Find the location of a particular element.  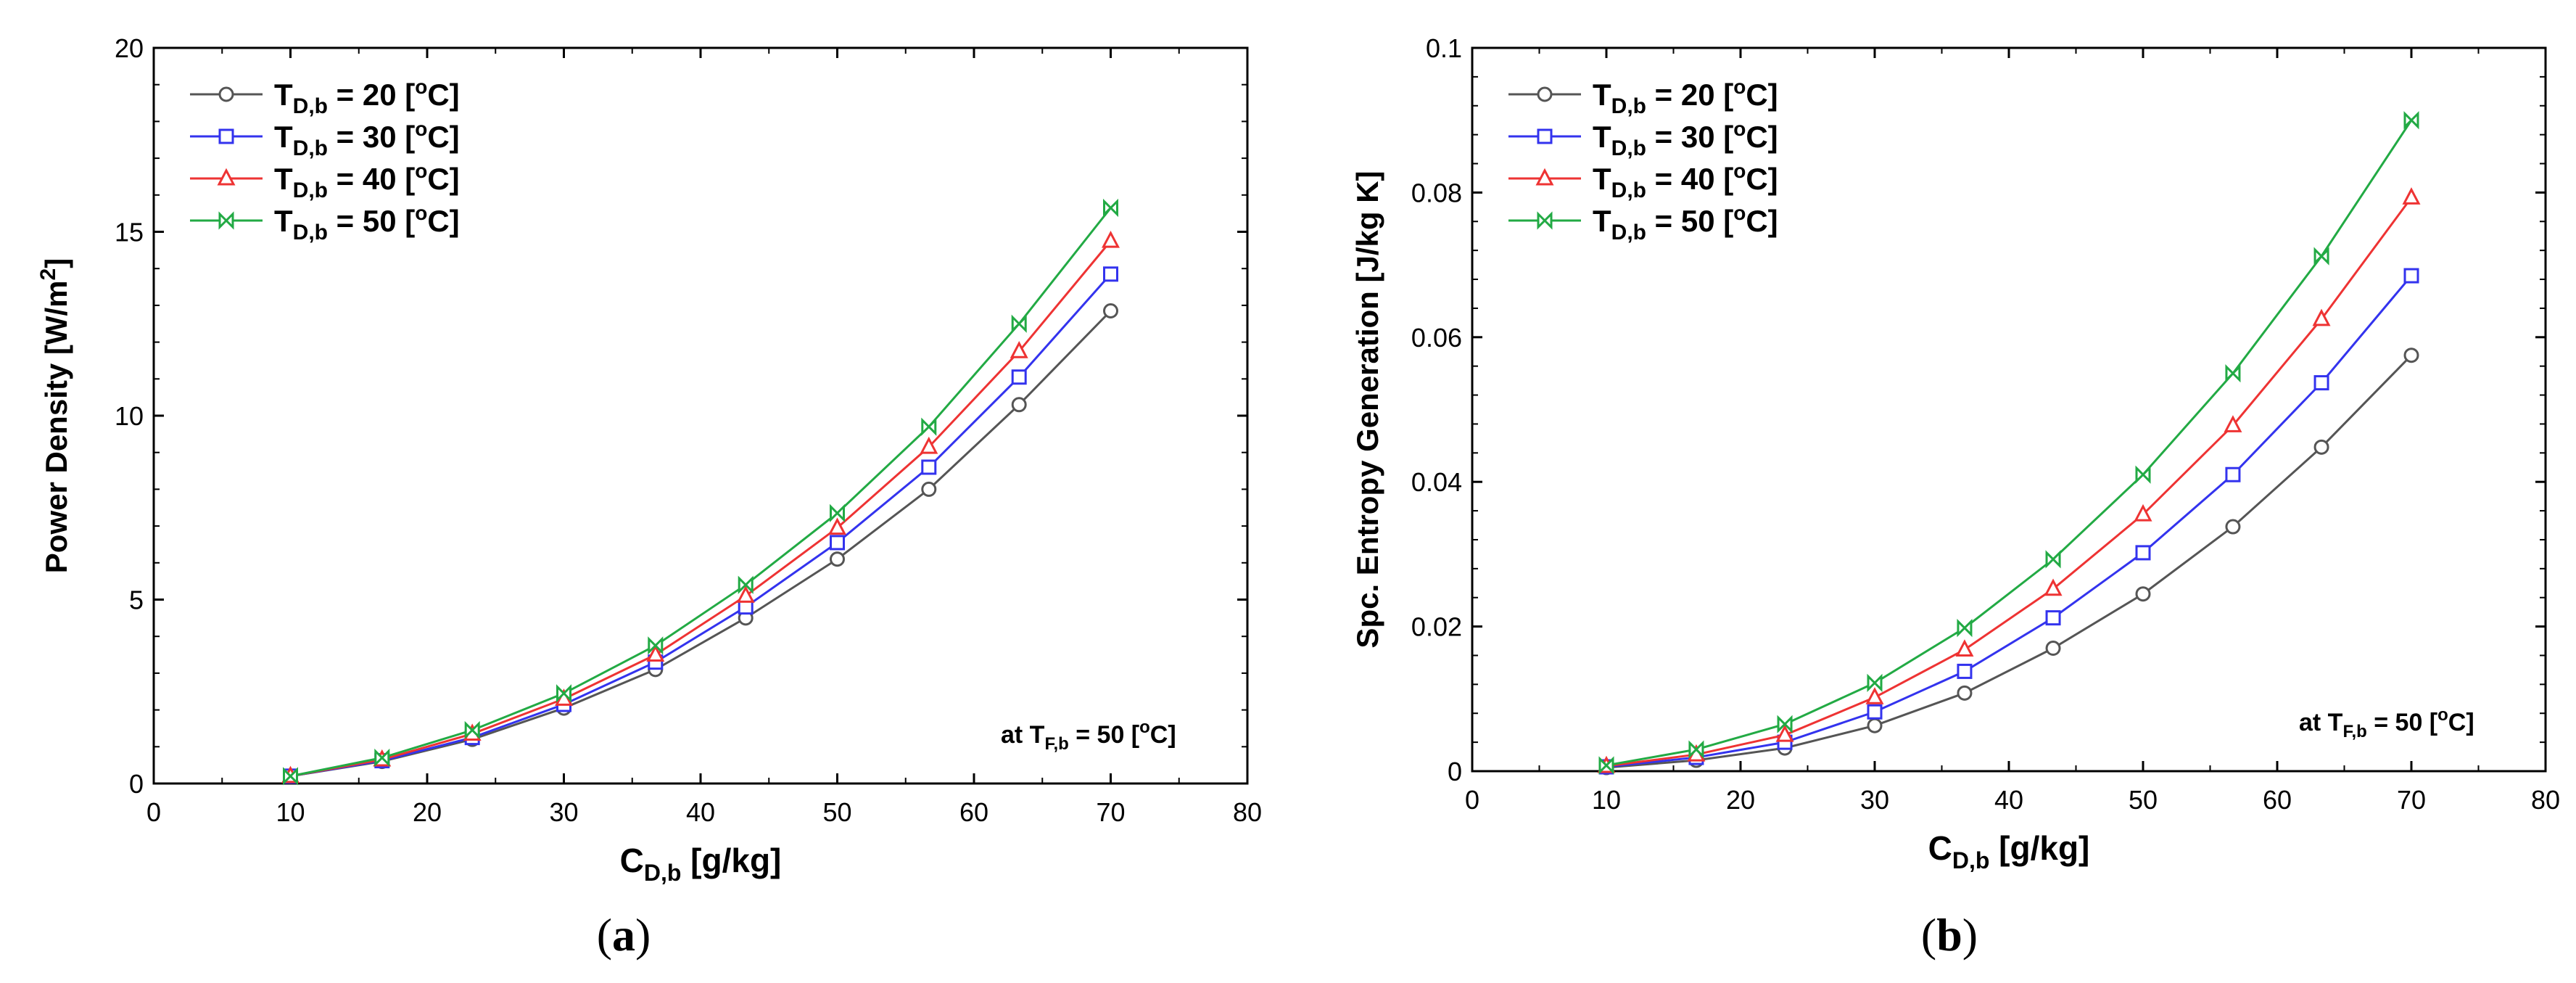

y-tick-label: 15 is located at coordinates (129, 233).